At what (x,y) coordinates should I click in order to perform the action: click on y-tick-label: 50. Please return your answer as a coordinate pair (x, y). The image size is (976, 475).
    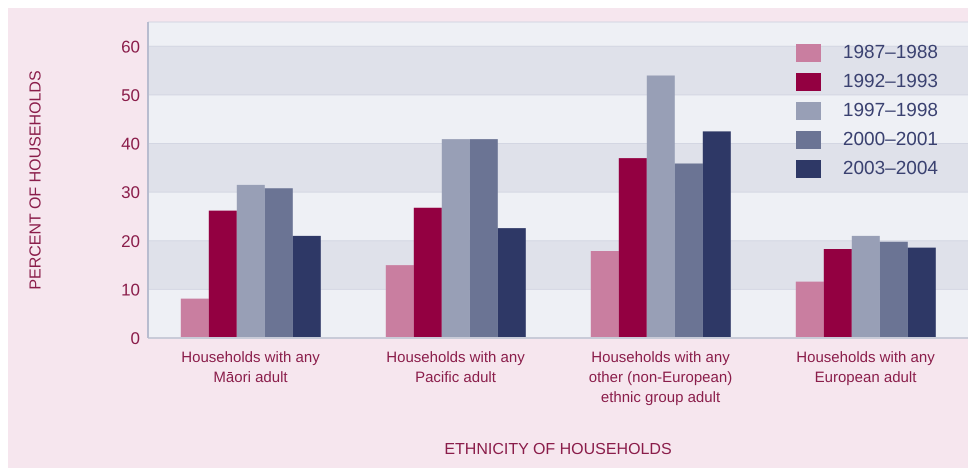
    Looking at the image, I should click on (130, 95).